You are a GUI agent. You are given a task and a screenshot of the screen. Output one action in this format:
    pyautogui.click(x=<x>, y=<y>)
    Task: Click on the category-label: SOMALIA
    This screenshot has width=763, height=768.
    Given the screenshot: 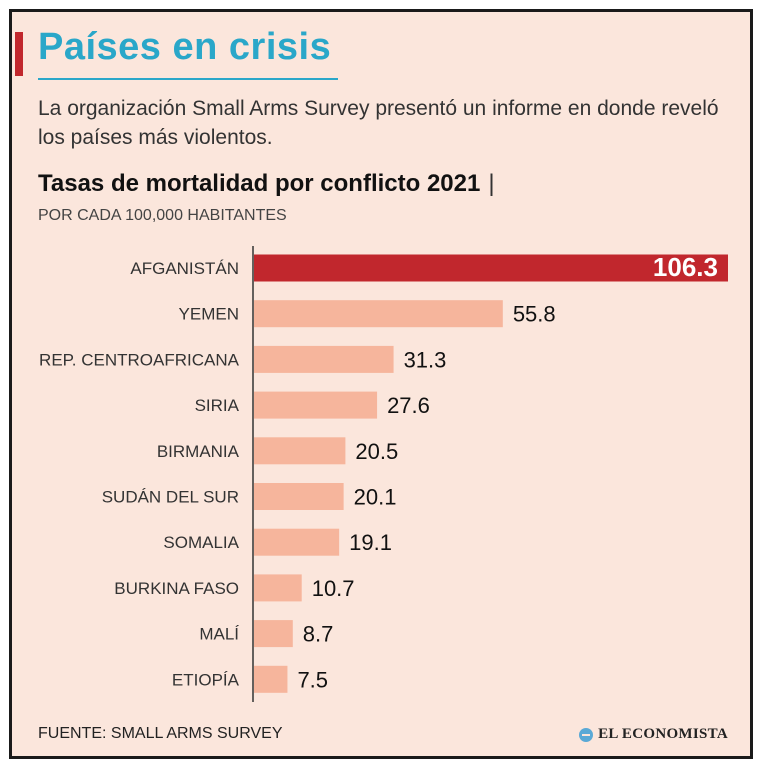 What is the action you would take?
    pyautogui.click(x=201, y=542)
    